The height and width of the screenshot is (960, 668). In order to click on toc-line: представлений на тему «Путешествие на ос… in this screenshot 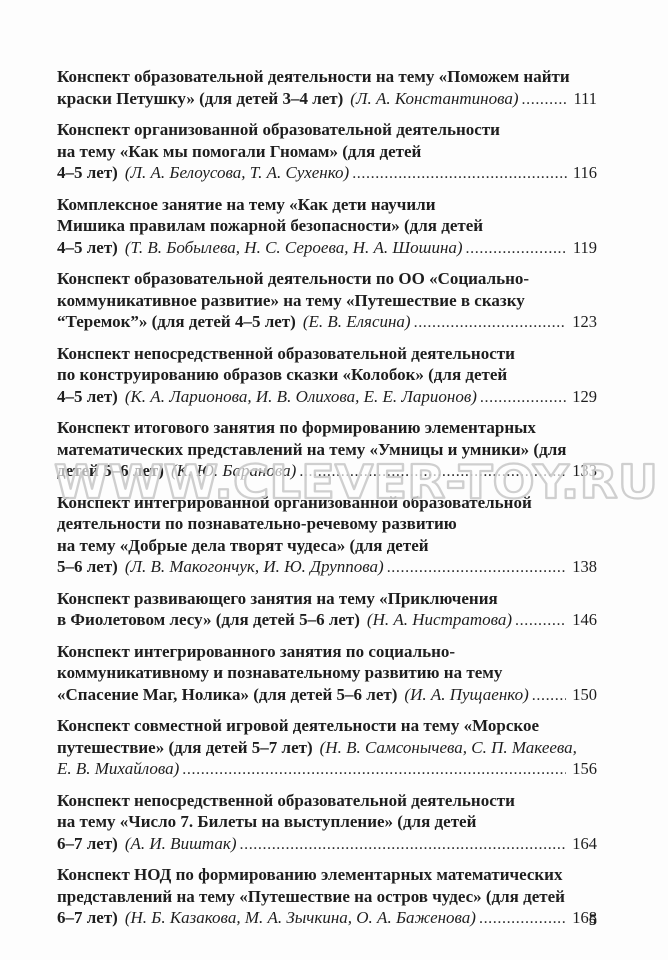, I will do `click(327, 897)`.